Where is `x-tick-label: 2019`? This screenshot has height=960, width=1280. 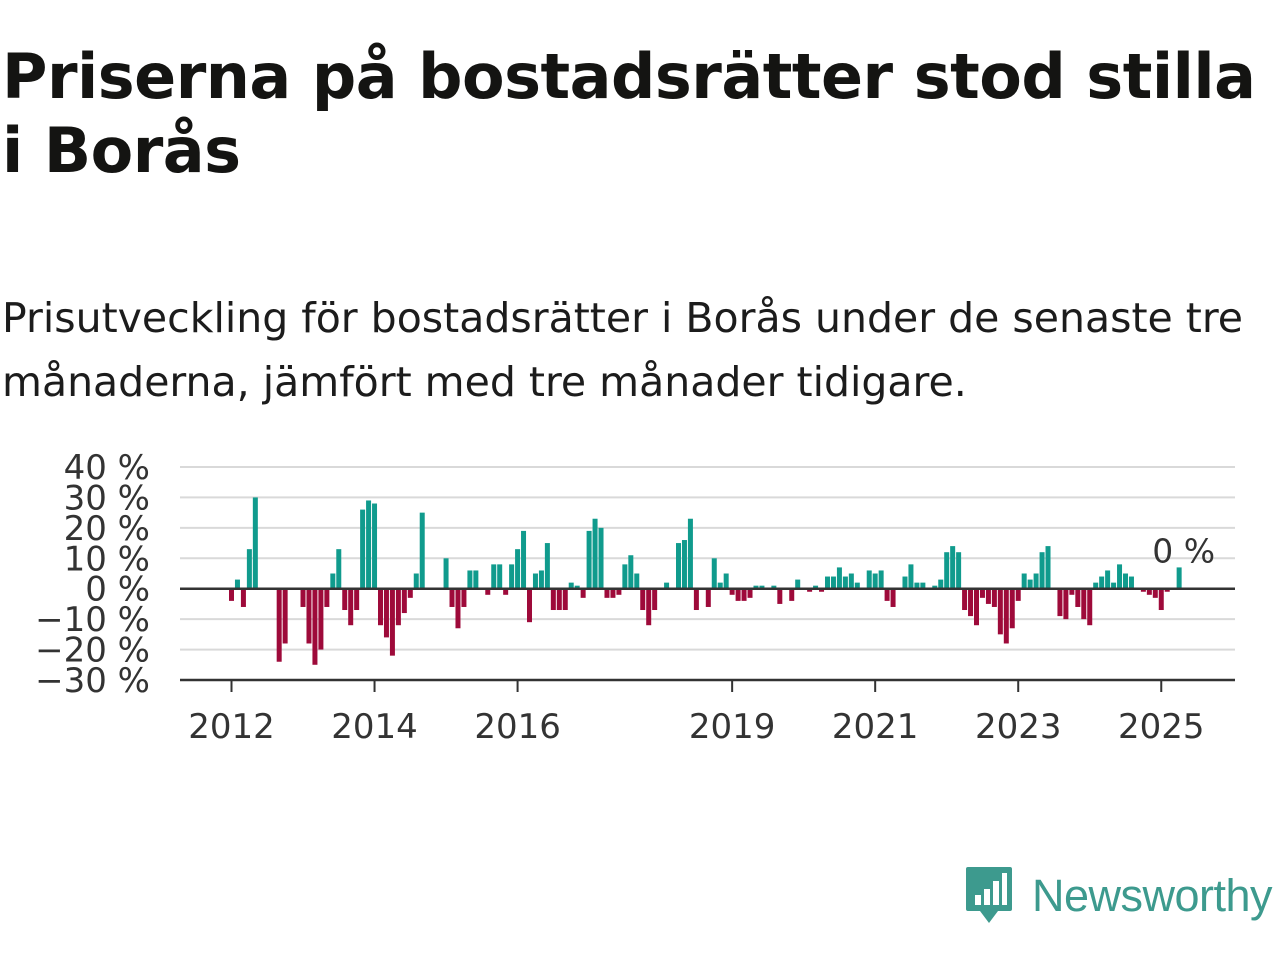 x-tick-label: 2019 is located at coordinates (732, 727).